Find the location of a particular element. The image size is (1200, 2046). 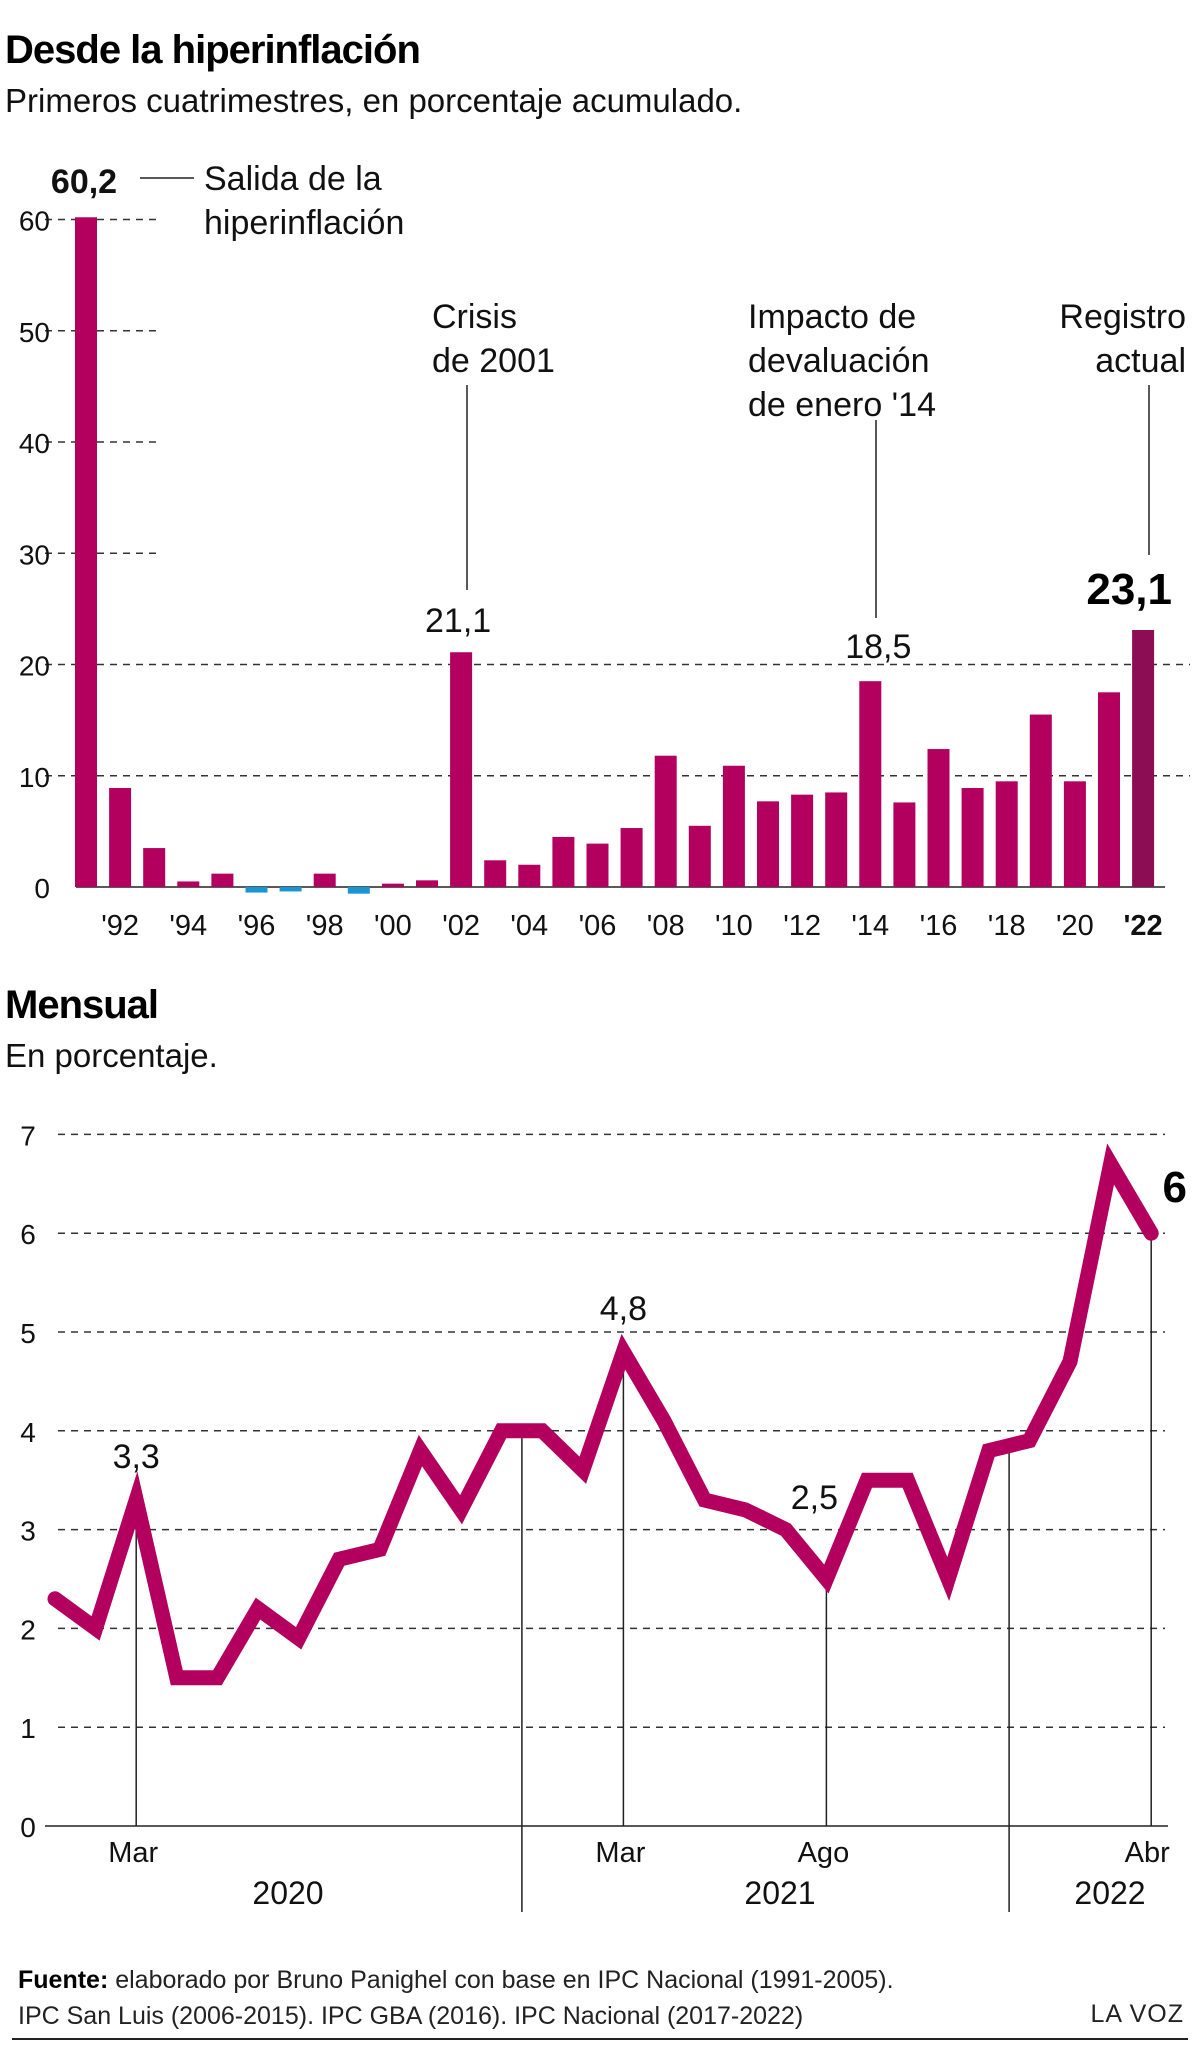

bar-2004 is located at coordinates (529, 875).